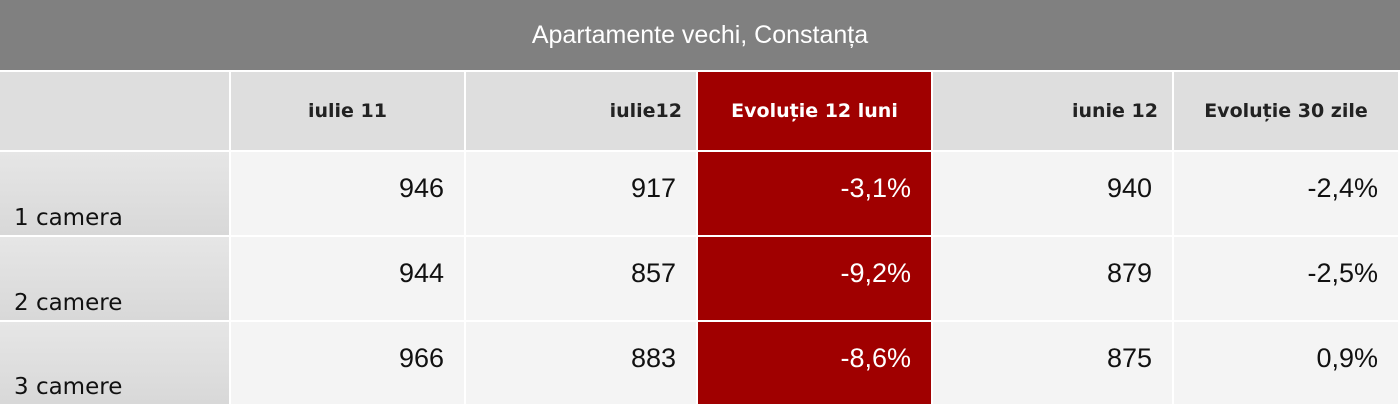  What do you see at coordinates (114, 363) in the screenshot?
I see `row-label: 3 camere` at bounding box center [114, 363].